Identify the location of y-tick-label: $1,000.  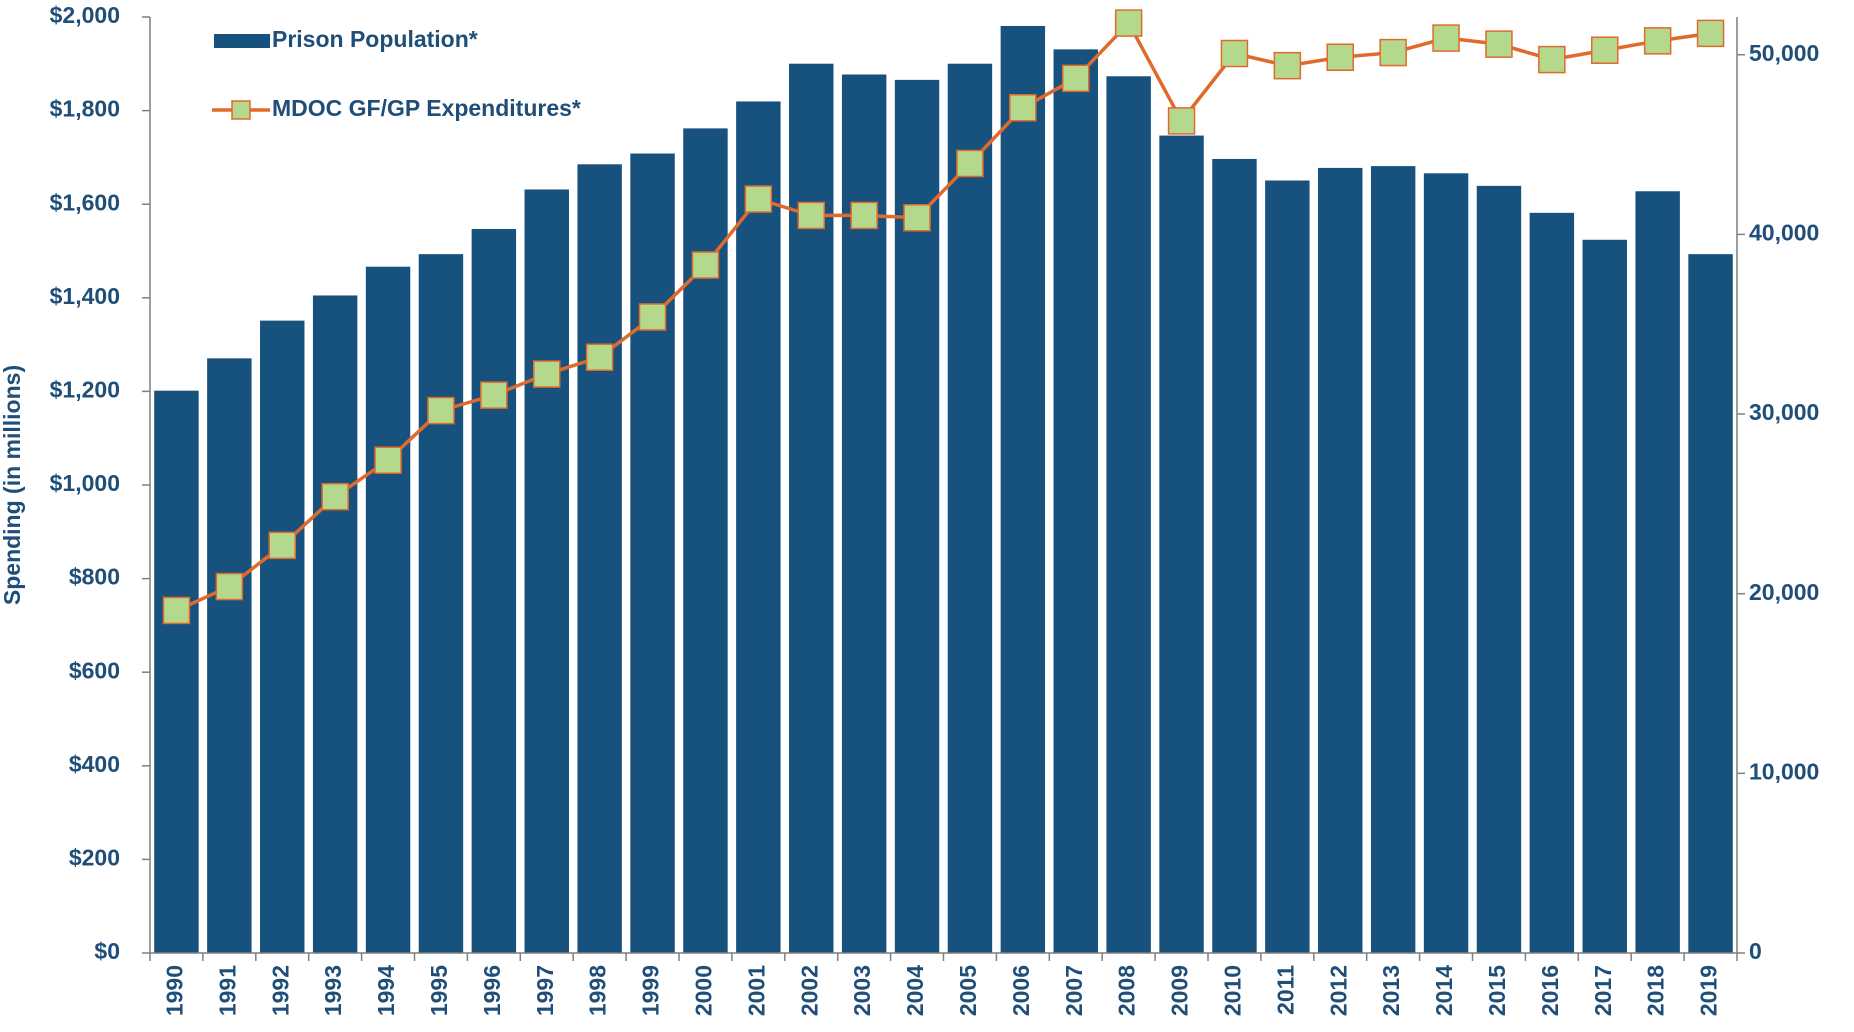
(85, 483).